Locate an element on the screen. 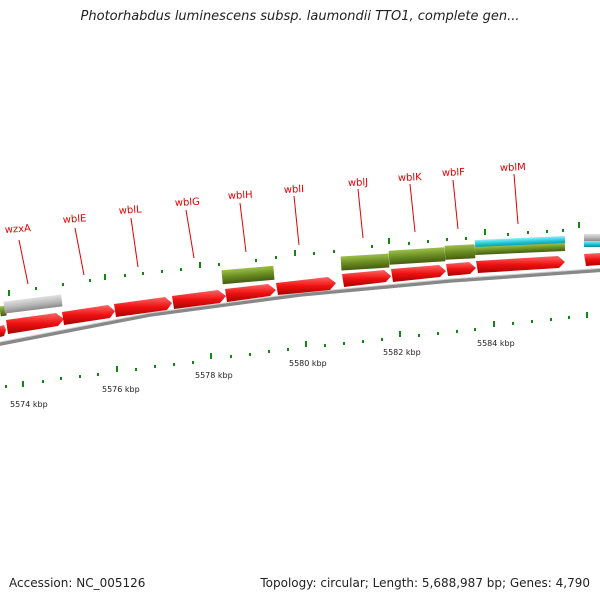 The width and height of the screenshot is (600, 600). inner-tick-row is located at coordinates (296, 350).